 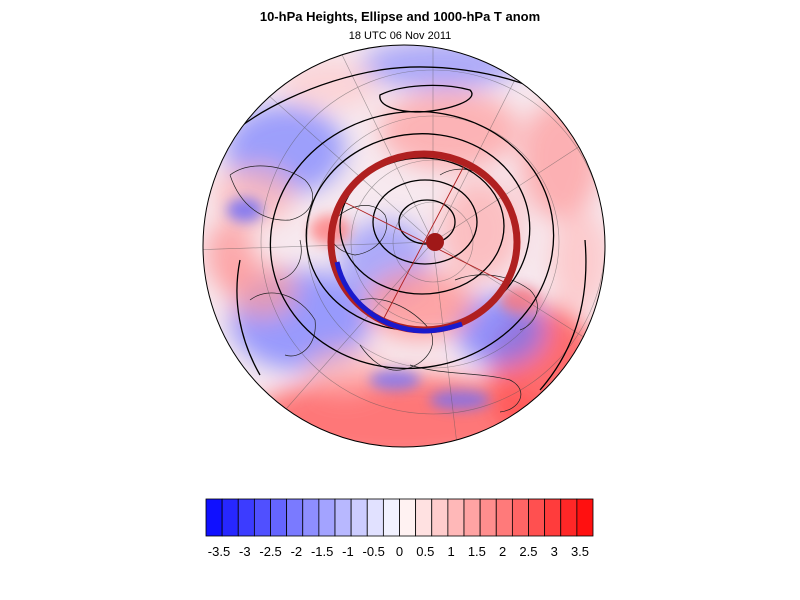 I want to click on colorbar-tick-label: 2.5, so click(x=528, y=551).